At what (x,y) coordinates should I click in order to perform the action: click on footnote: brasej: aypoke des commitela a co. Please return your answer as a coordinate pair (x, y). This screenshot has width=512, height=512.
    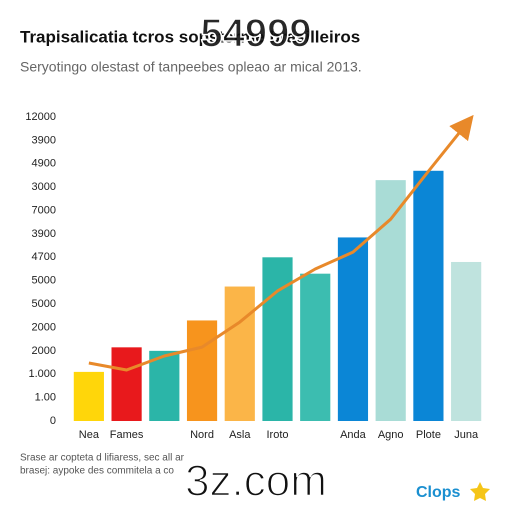
    Looking at the image, I should click on (97, 471).